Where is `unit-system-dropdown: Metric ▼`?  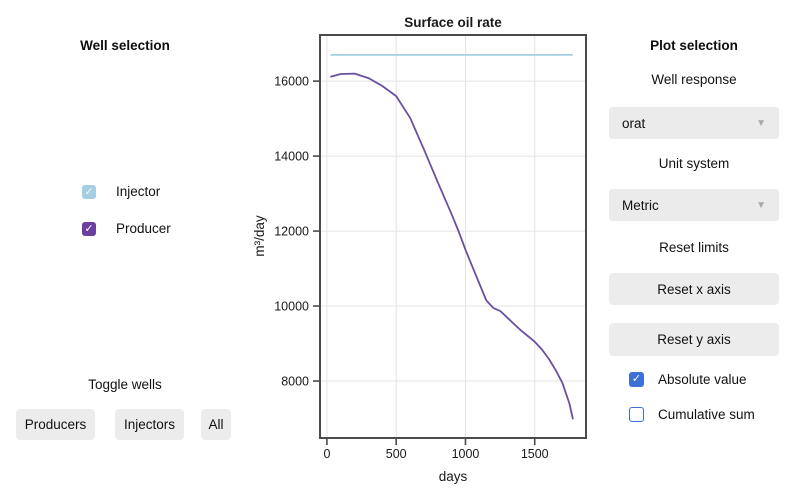
unit-system-dropdown: Metric ▼ is located at coordinates (694, 205).